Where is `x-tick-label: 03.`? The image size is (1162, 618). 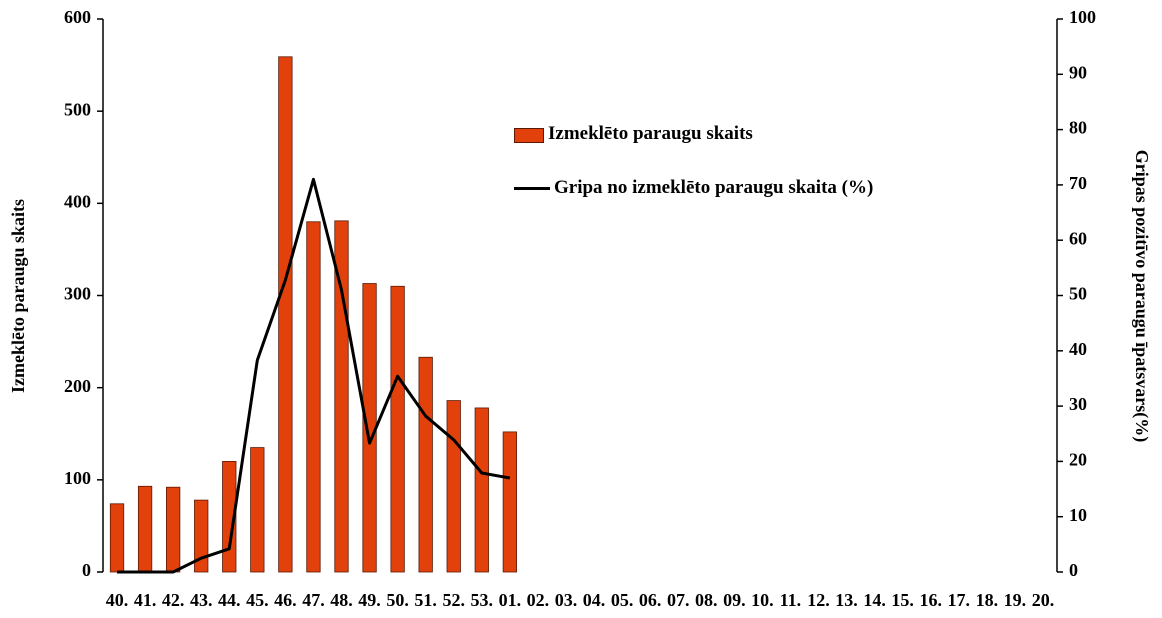
x-tick-label: 03. is located at coordinates (566, 600).